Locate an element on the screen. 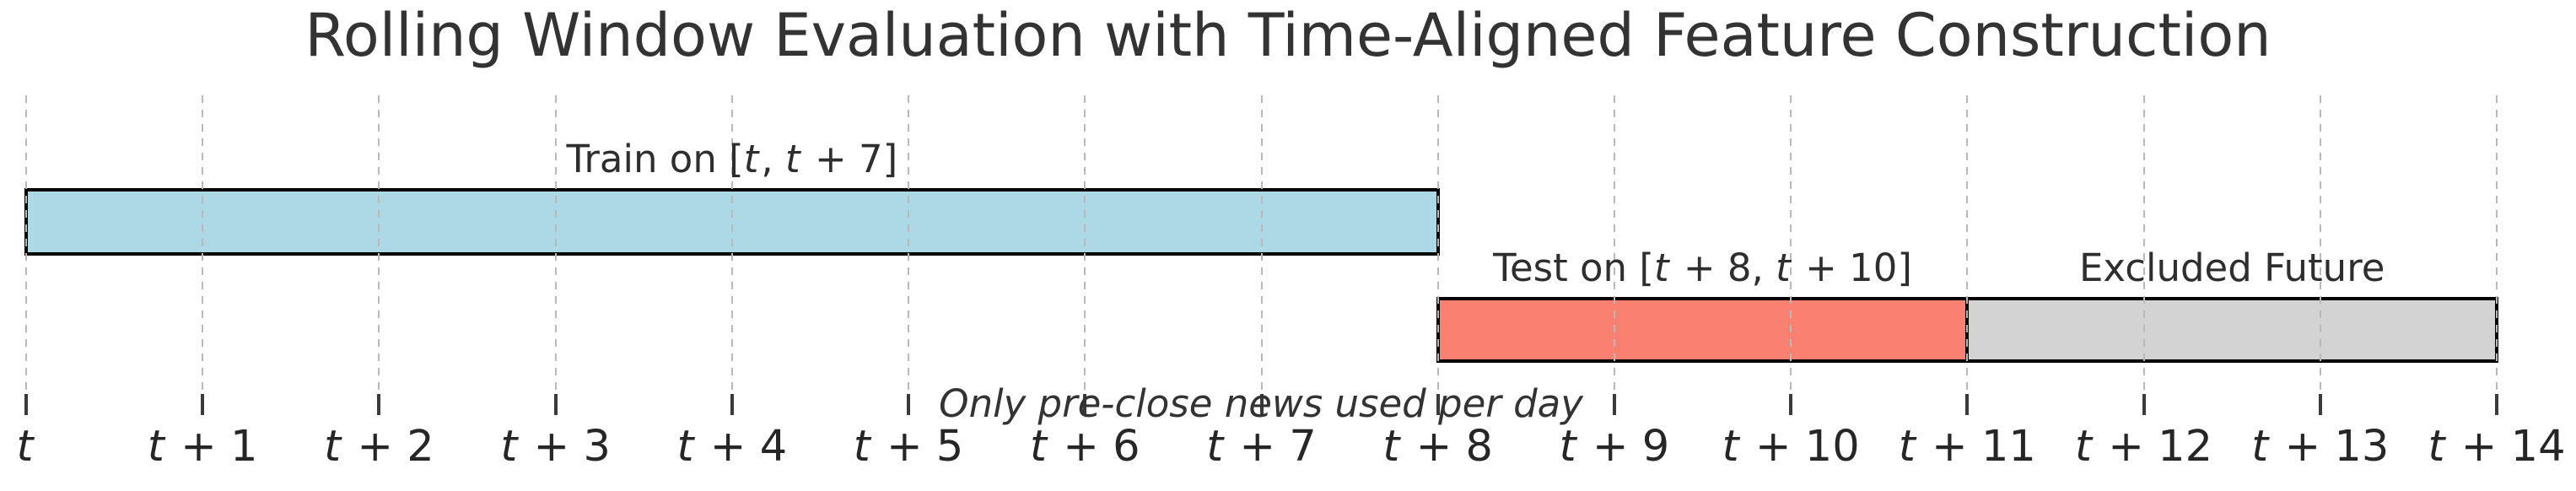 This screenshot has width=2576, height=491. tick-label-t0: t is located at coordinates (26, 447).